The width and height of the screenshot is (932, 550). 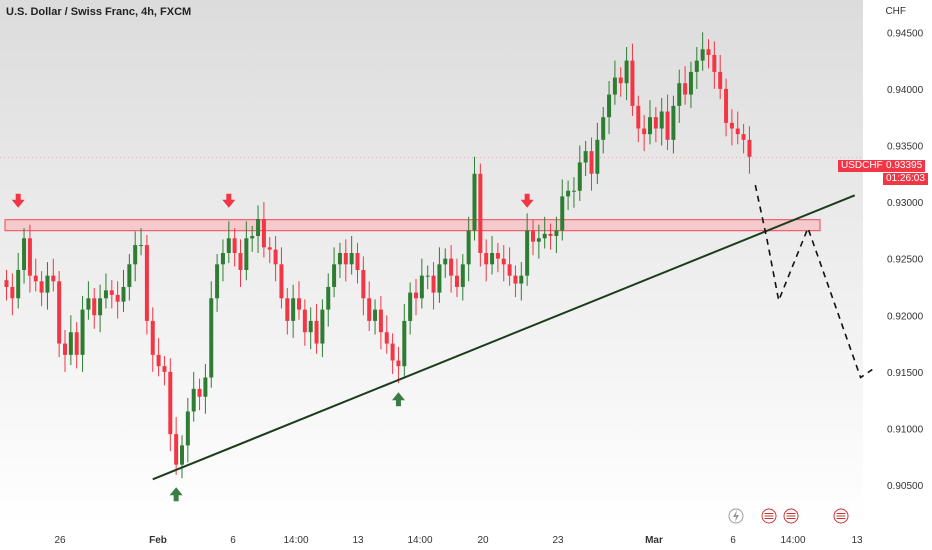 What do you see at coordinates (654, 540) in the screenshot?
I see `x-tick-label: Mar` at bounding box center [654, 540].